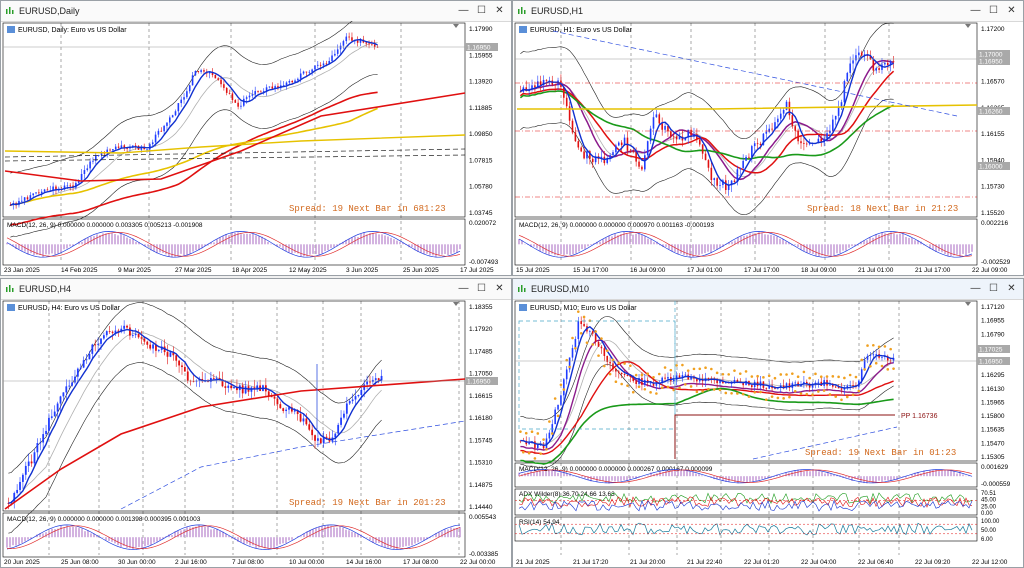  I want to click on macd-scale-label: 0.005543, so click(482, 517).